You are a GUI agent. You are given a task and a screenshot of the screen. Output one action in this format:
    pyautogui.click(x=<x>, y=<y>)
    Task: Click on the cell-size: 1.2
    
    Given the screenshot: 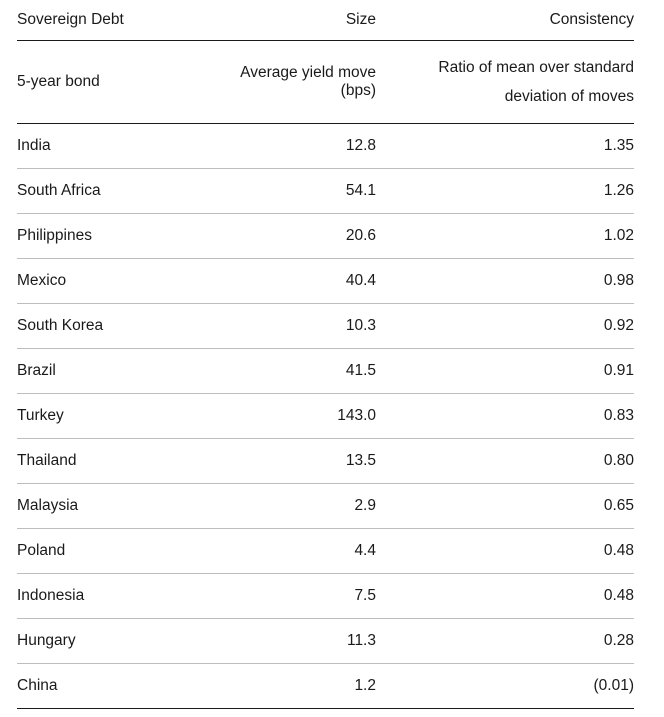 What is the action you would take?
    pyautogui.click(x=365, y=685)
    